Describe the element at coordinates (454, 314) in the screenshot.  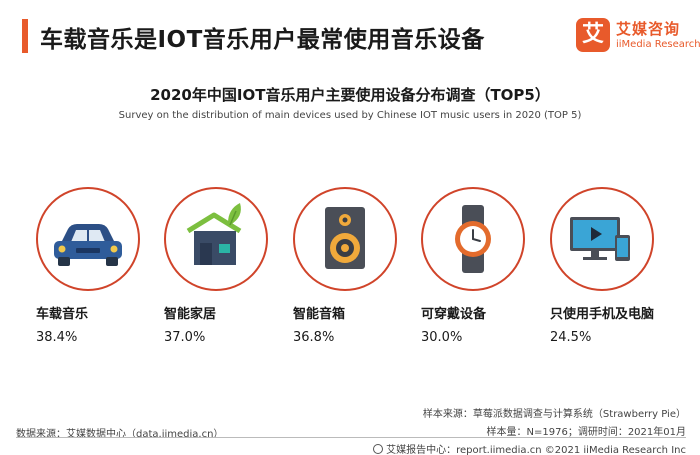
I see `device-label: 可穿戴设备` at that location.